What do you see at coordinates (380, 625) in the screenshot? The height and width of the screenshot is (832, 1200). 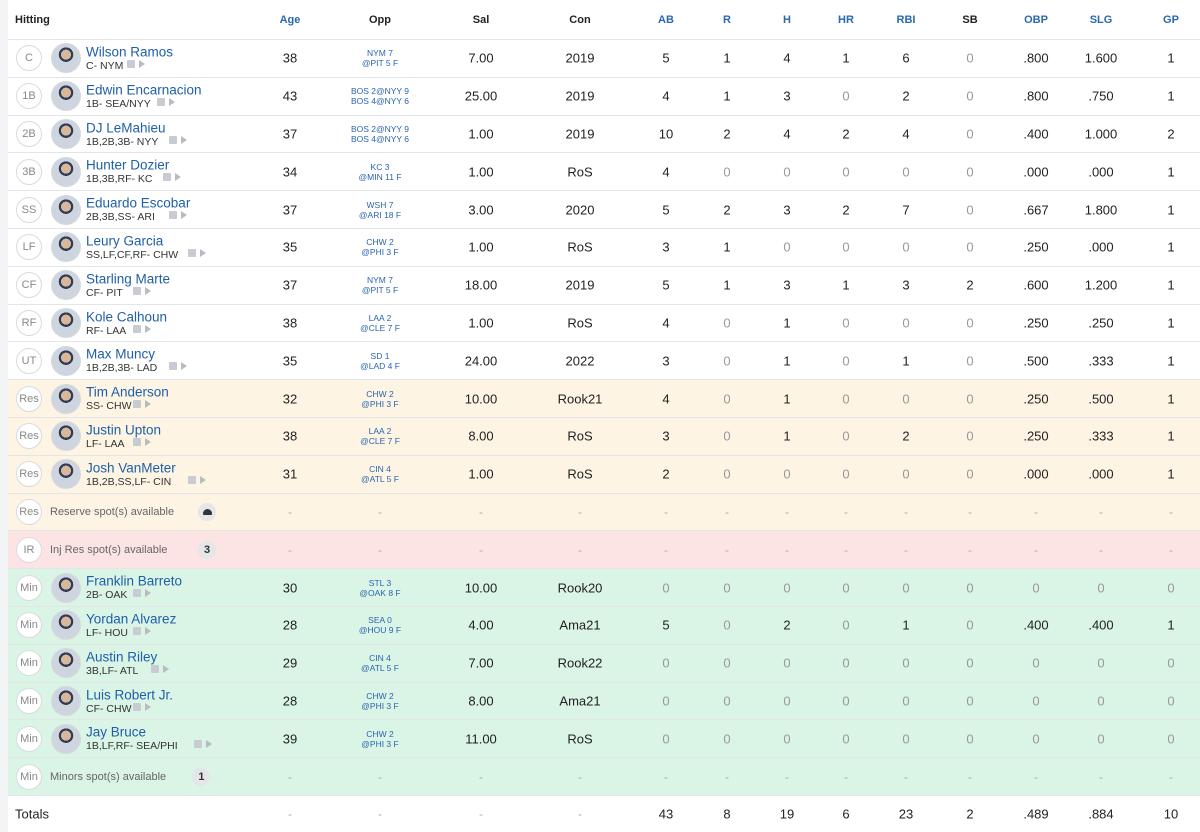 I see `opponent: SEA 0 @HOU 9 F` at bounding box center [380, 625].